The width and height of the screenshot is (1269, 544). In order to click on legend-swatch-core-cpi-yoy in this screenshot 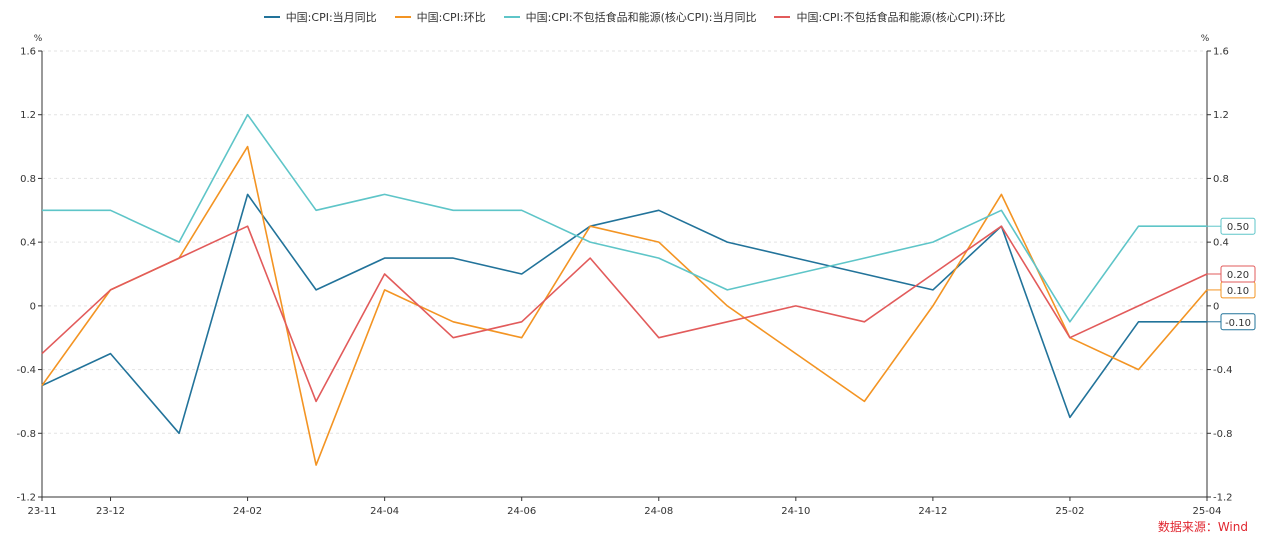, I will do `click(511, 17)`.